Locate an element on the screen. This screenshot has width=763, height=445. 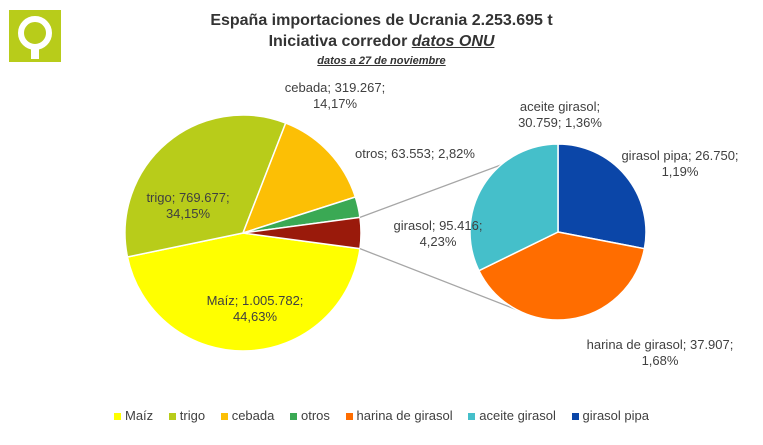
data-label-line: 1,19% is located at coordinates (680, 171).